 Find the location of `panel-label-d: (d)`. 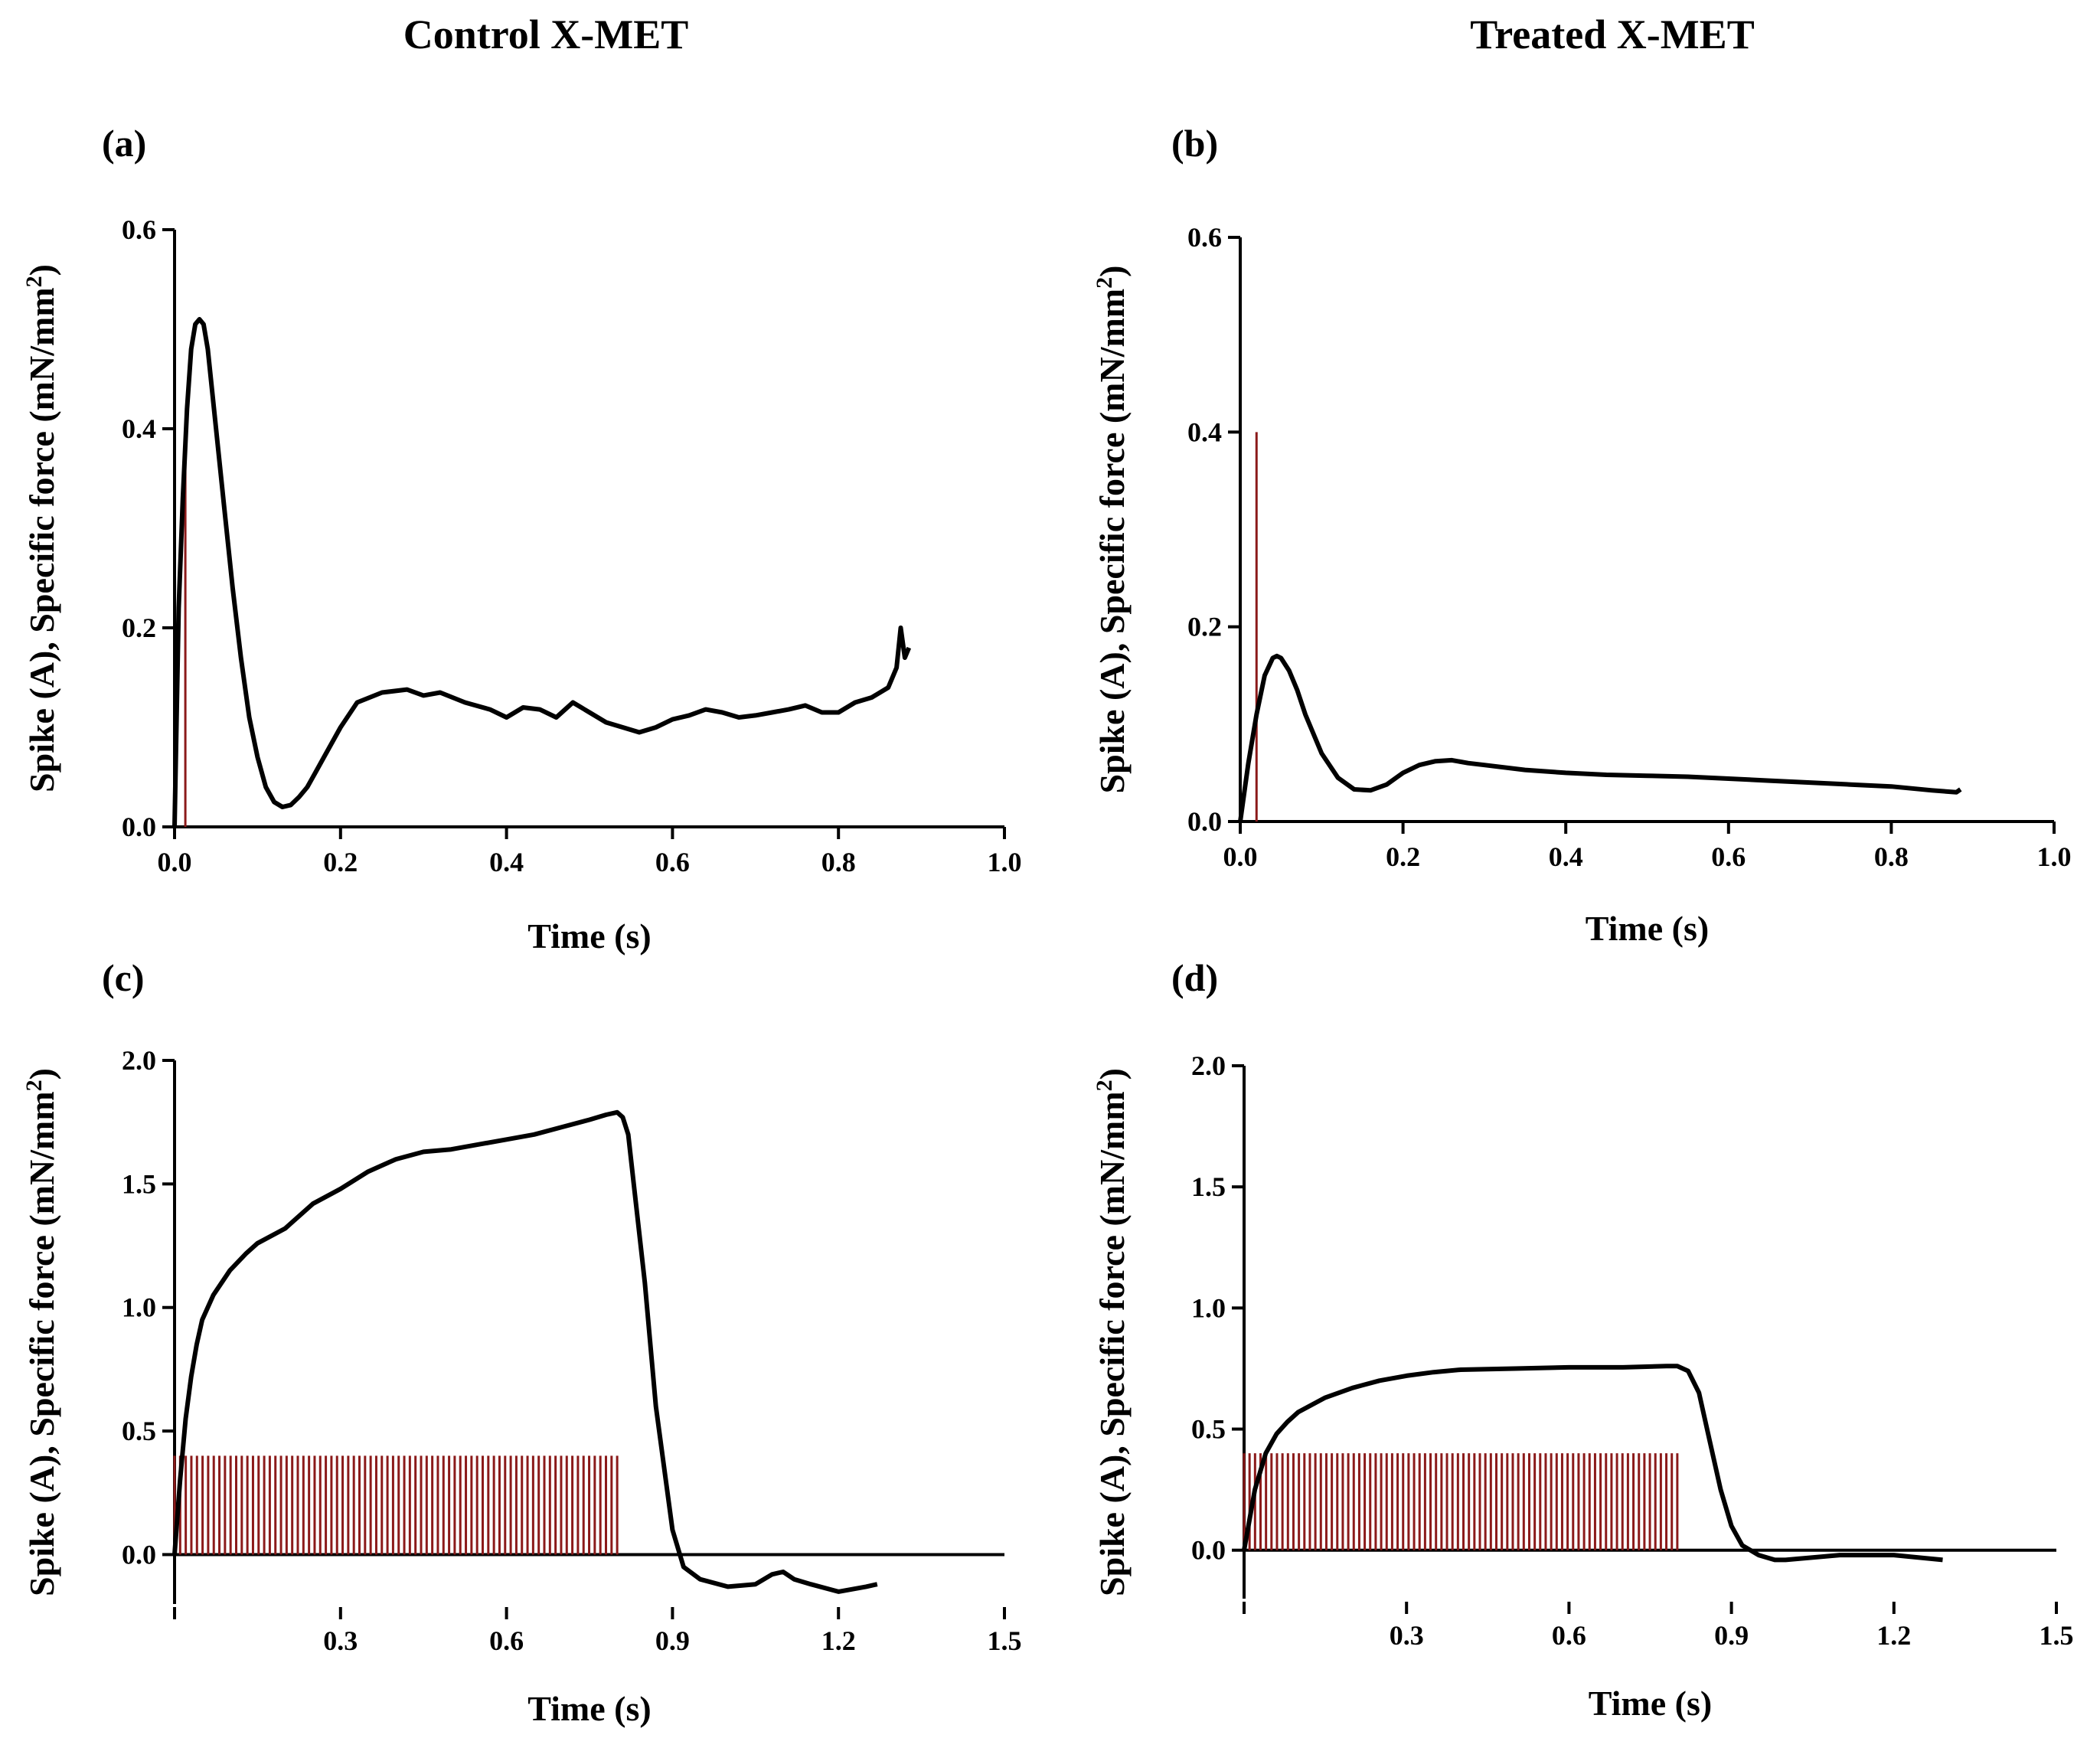

panel-label-d: (d) is located at coordinates (1195, 977).